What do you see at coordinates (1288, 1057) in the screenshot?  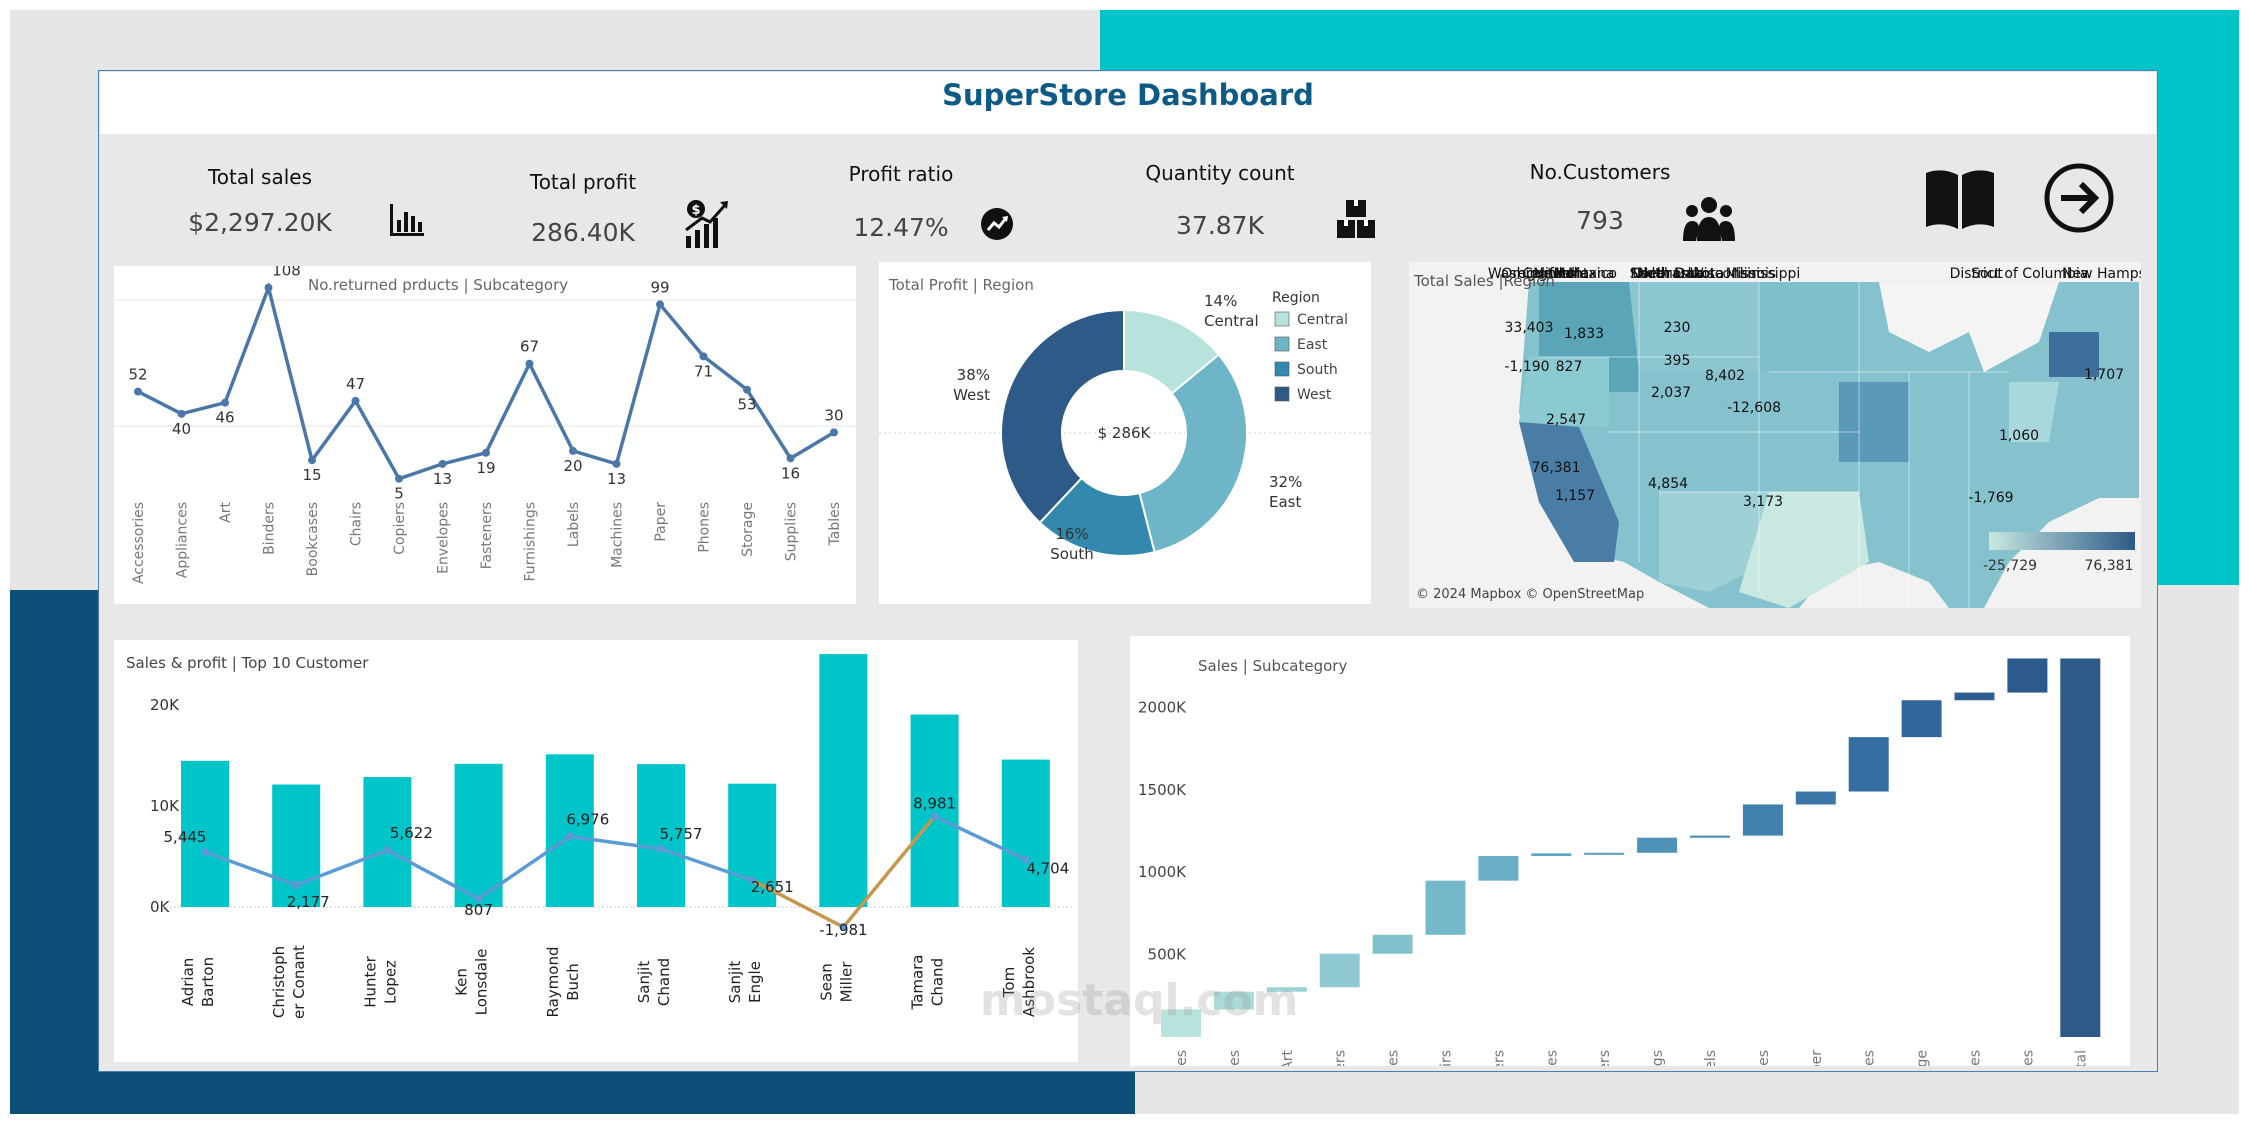 I see `x-tick-label: Art` at bounding box center [1288, 1057].